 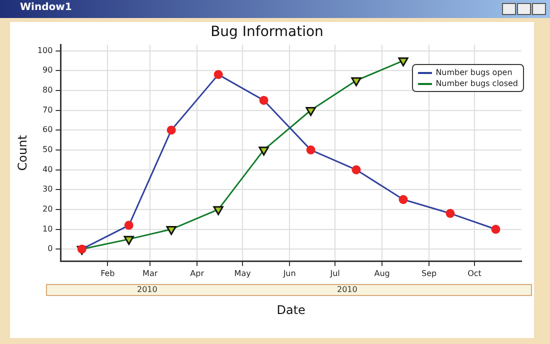 I want to click on y-tick-label: 10, so click(x=47, y=229).